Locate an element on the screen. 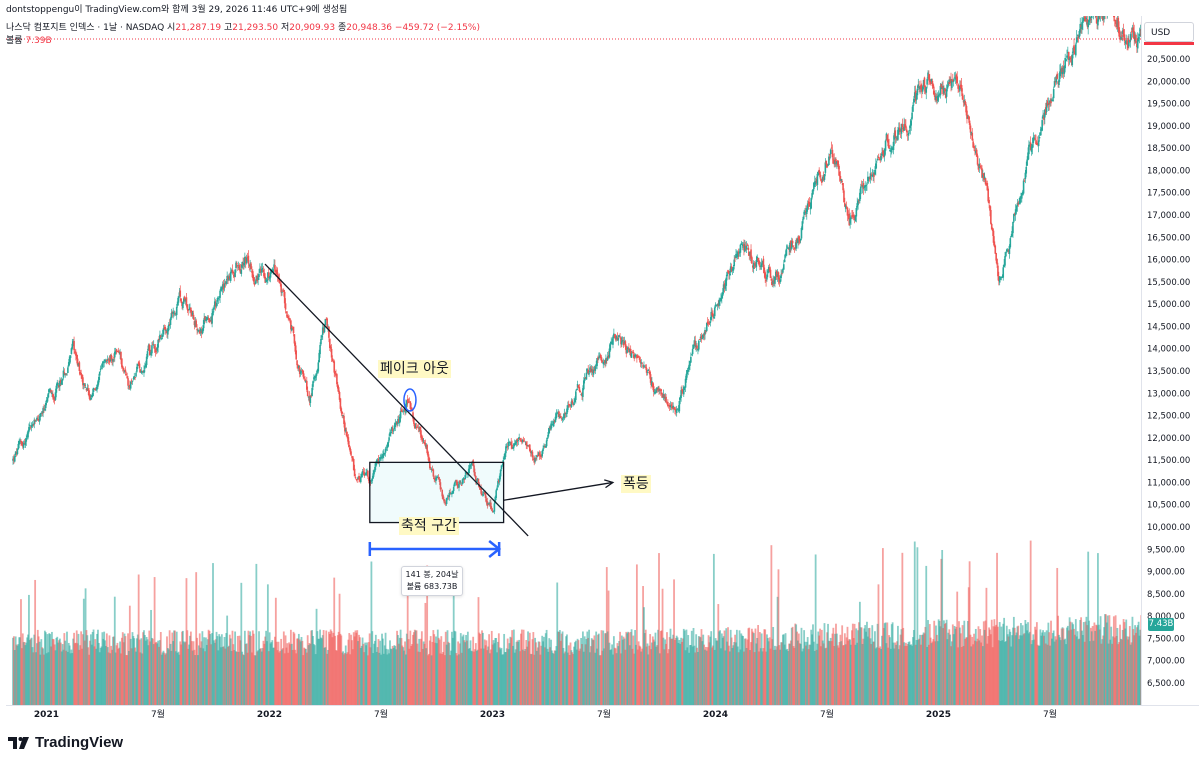  range-tooltip: 141 봉, 204날 볼륨 683.73B is located at coordinates (432, 581).